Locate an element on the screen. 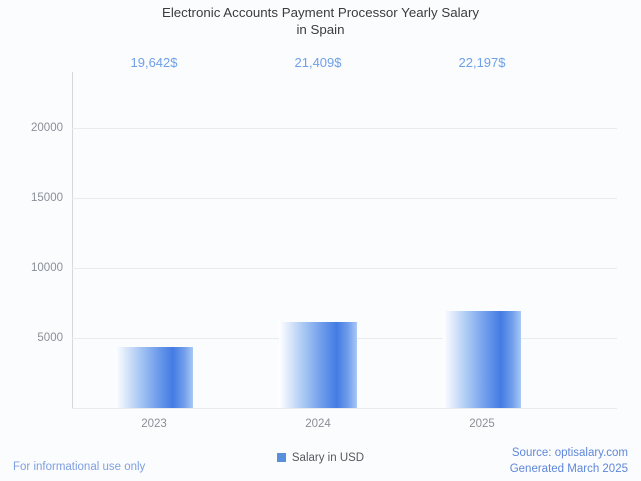  y-tick-label: 5000 is located at coordinates (50, 338).